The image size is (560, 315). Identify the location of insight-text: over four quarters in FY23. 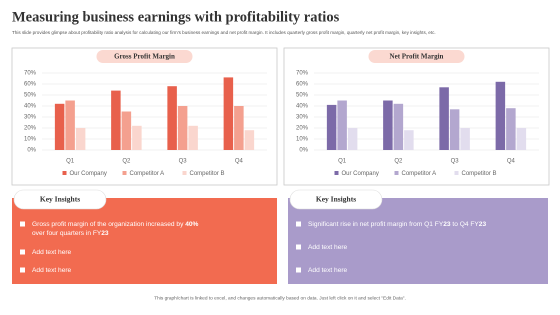
(70, 233).